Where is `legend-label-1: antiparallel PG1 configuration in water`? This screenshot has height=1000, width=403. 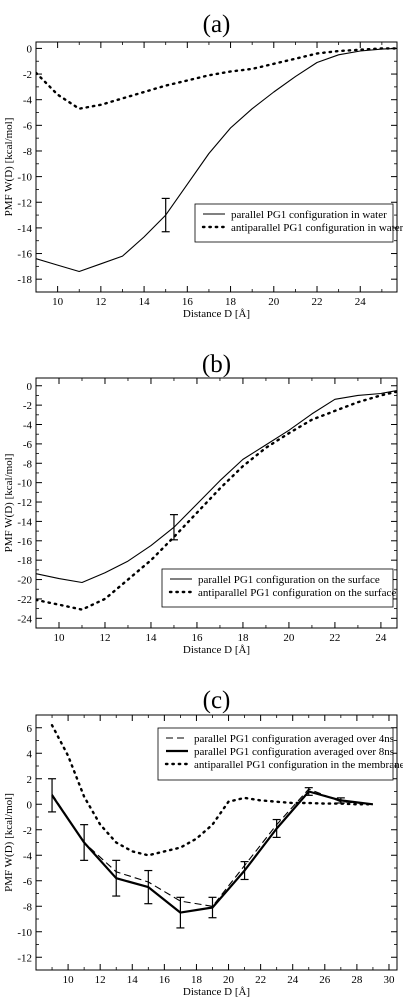
legend-label-1: antiparallel PG1 configuration in water is located at coordinates (317, 228).